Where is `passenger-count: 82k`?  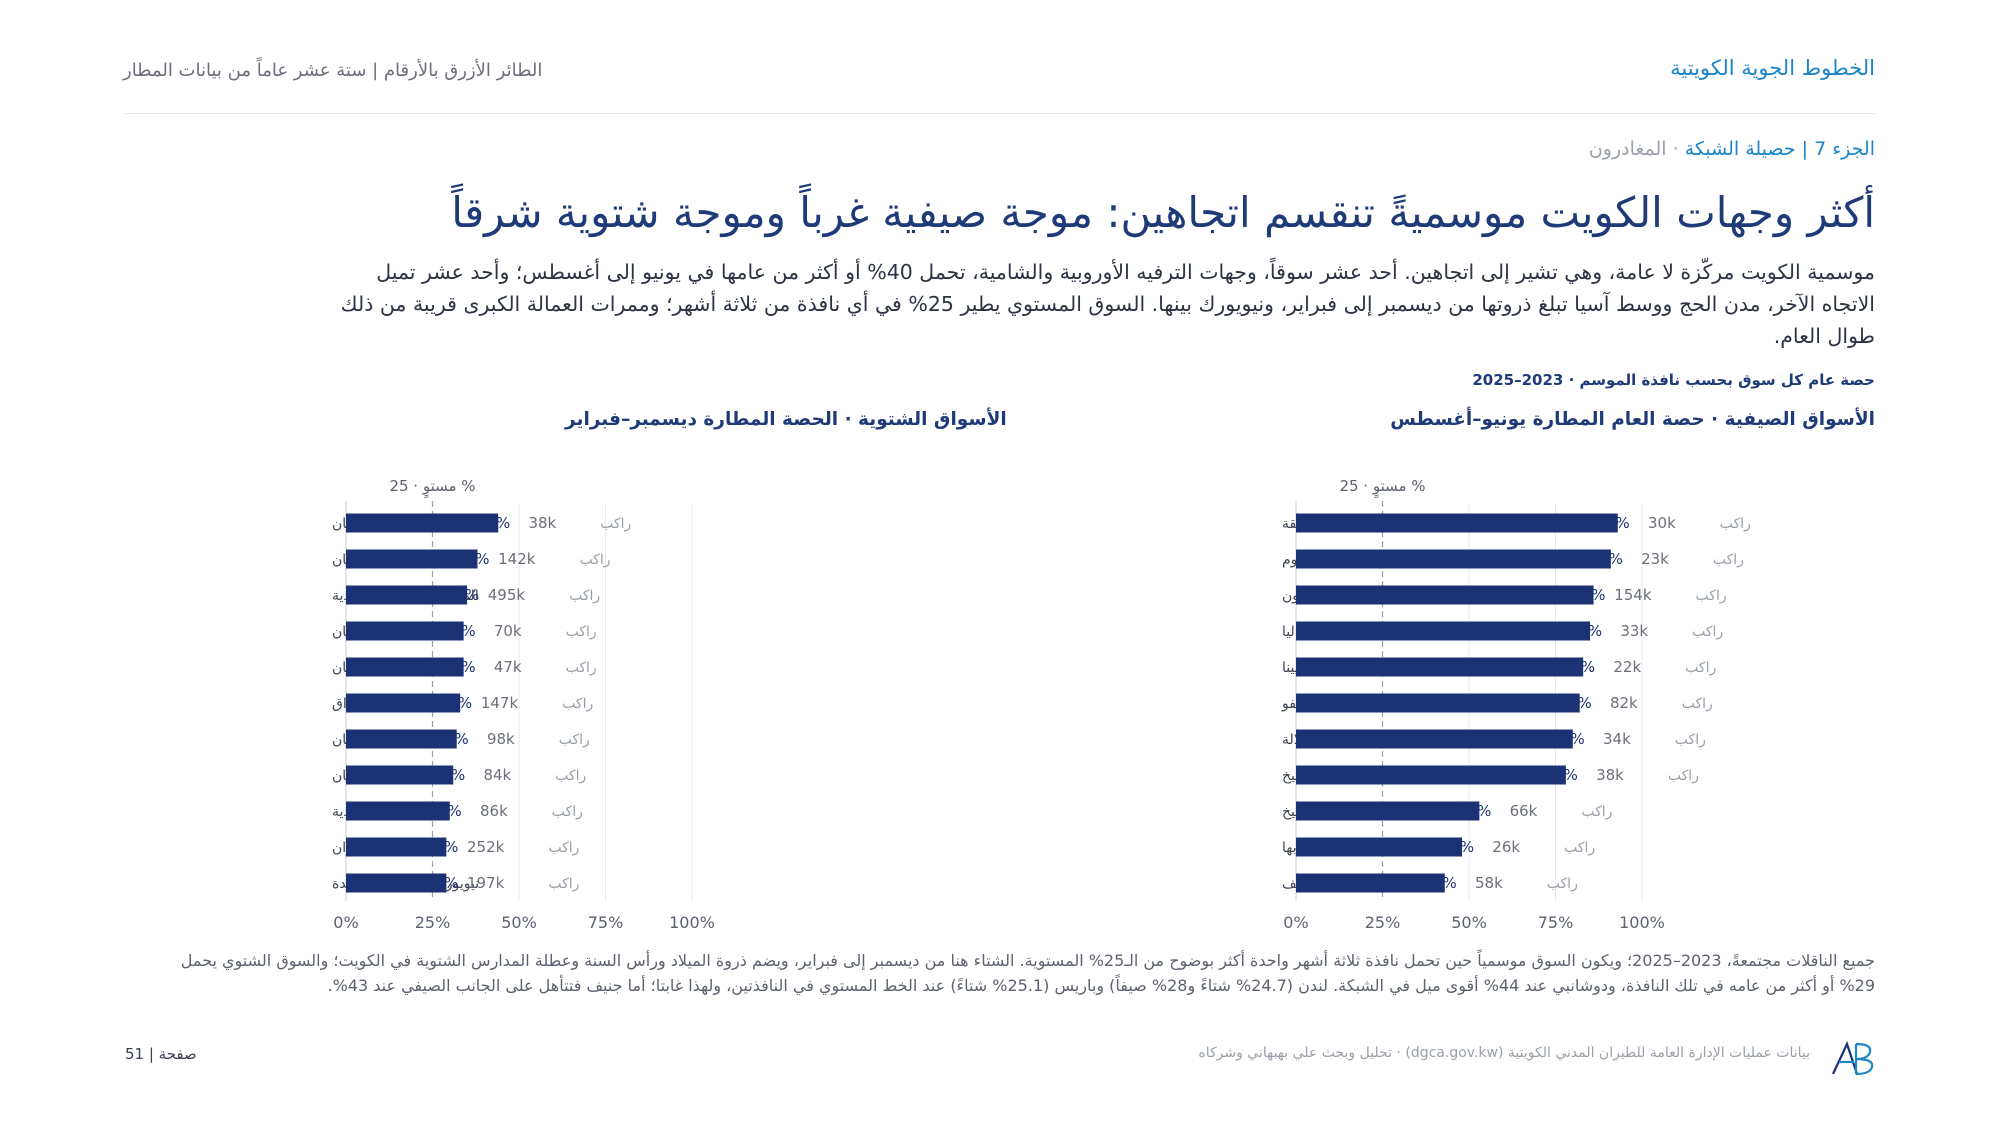
passenger-count: 82k is located at coordinates (1624, 703).